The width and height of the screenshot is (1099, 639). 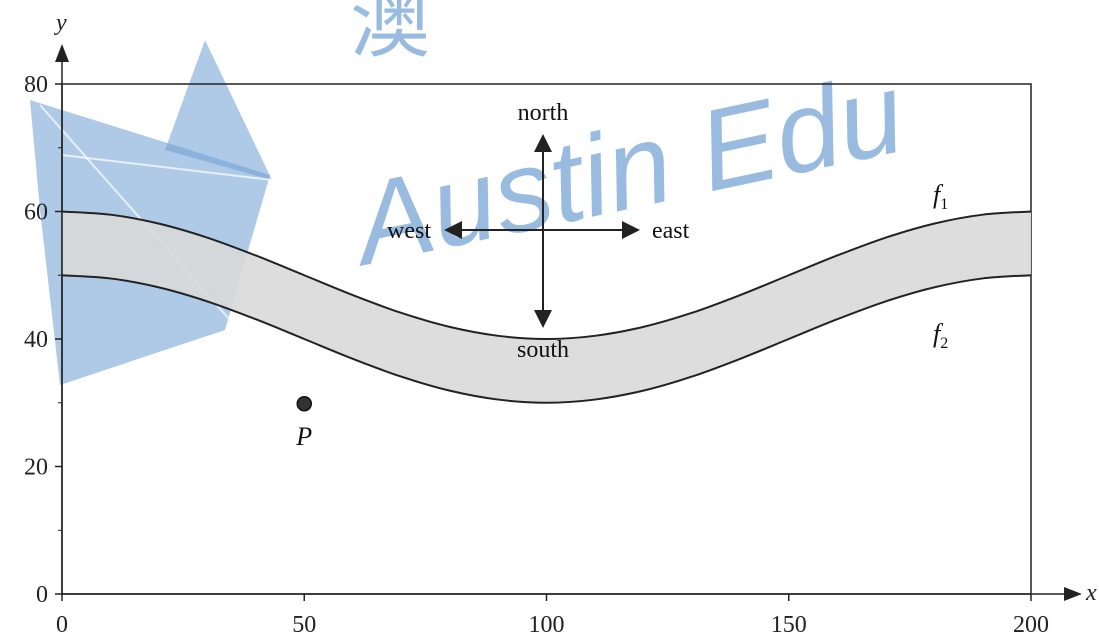 I want to click on compass-north-label: north, so click(x=543, y=113).